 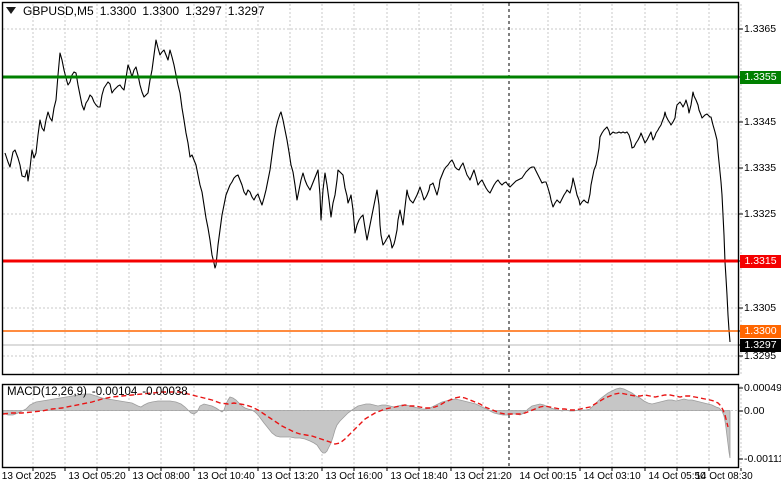 I want to click on level-price-tag: 1.3300, so click(x=760, y=331).